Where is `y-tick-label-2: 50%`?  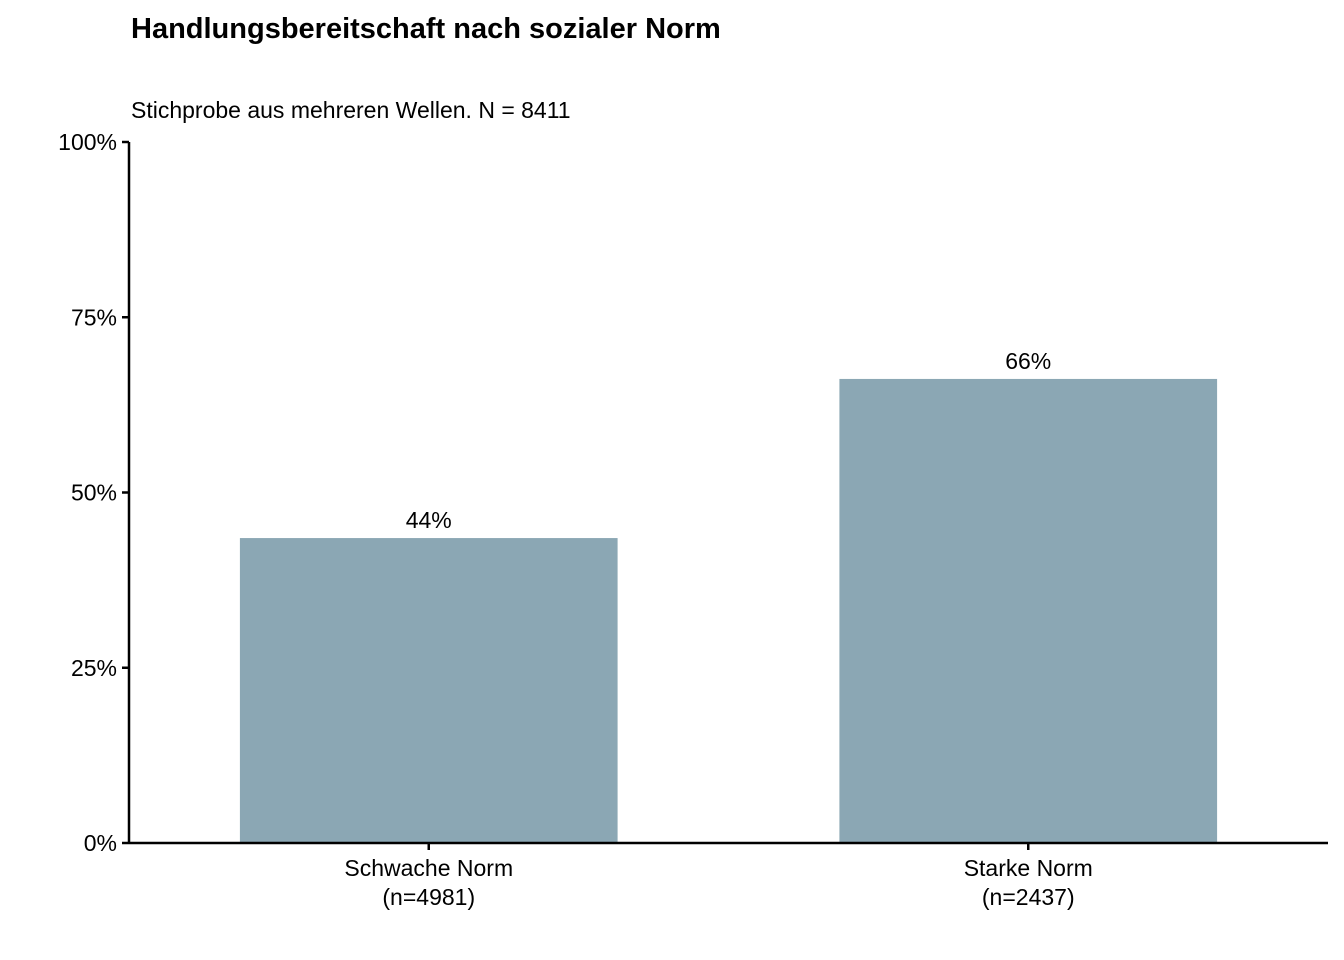 y-tick-label-2: 50% is located at coordinates (94, 493).